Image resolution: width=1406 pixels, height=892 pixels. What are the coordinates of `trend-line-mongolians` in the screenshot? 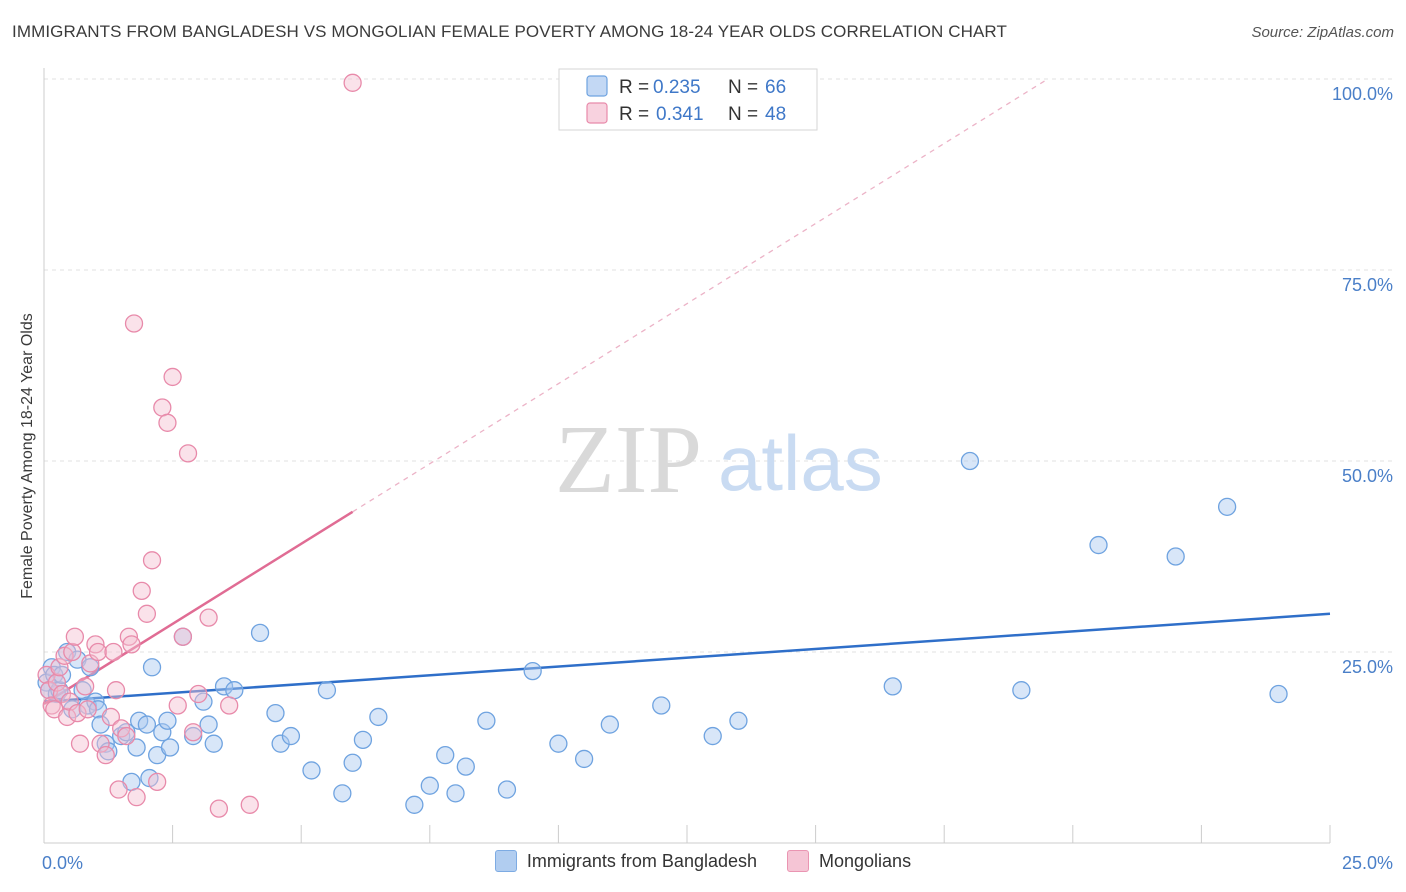 It's located at (198, 608).